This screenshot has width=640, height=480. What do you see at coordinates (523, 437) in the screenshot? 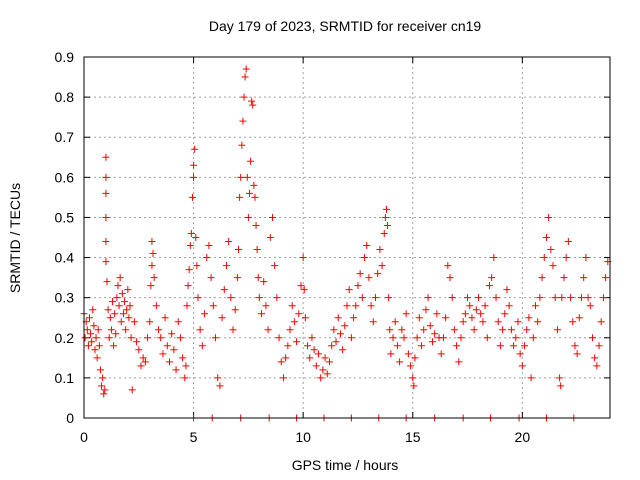
I see `tick-label-x: 20` at bounding box center [523, 437].